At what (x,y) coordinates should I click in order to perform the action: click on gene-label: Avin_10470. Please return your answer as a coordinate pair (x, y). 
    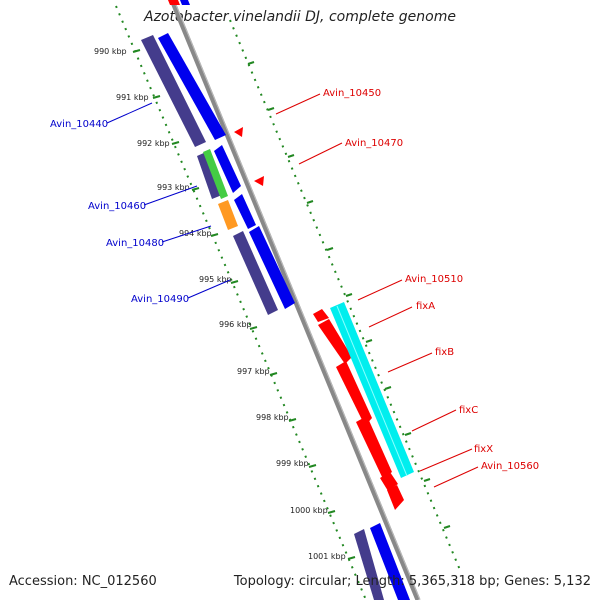
    Looking at the image, I should click on (374, 143).